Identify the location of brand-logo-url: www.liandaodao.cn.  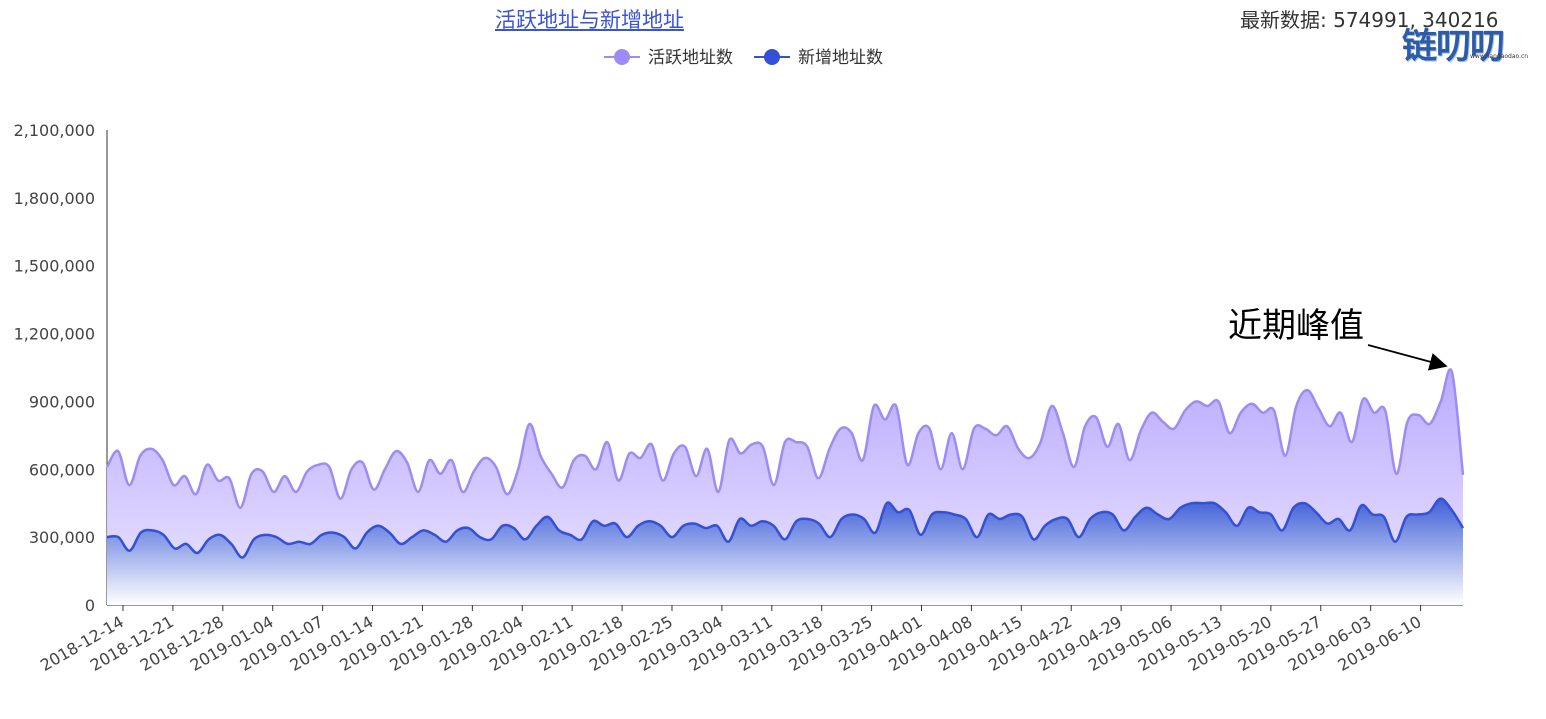
(1499, 56).